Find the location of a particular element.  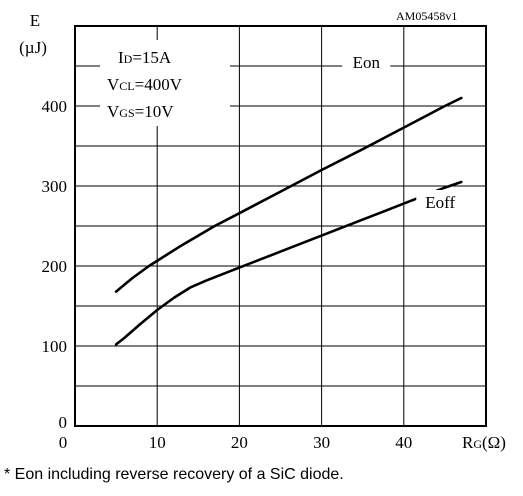

y-tick-label: 200 is located at coordinates (55, 266).